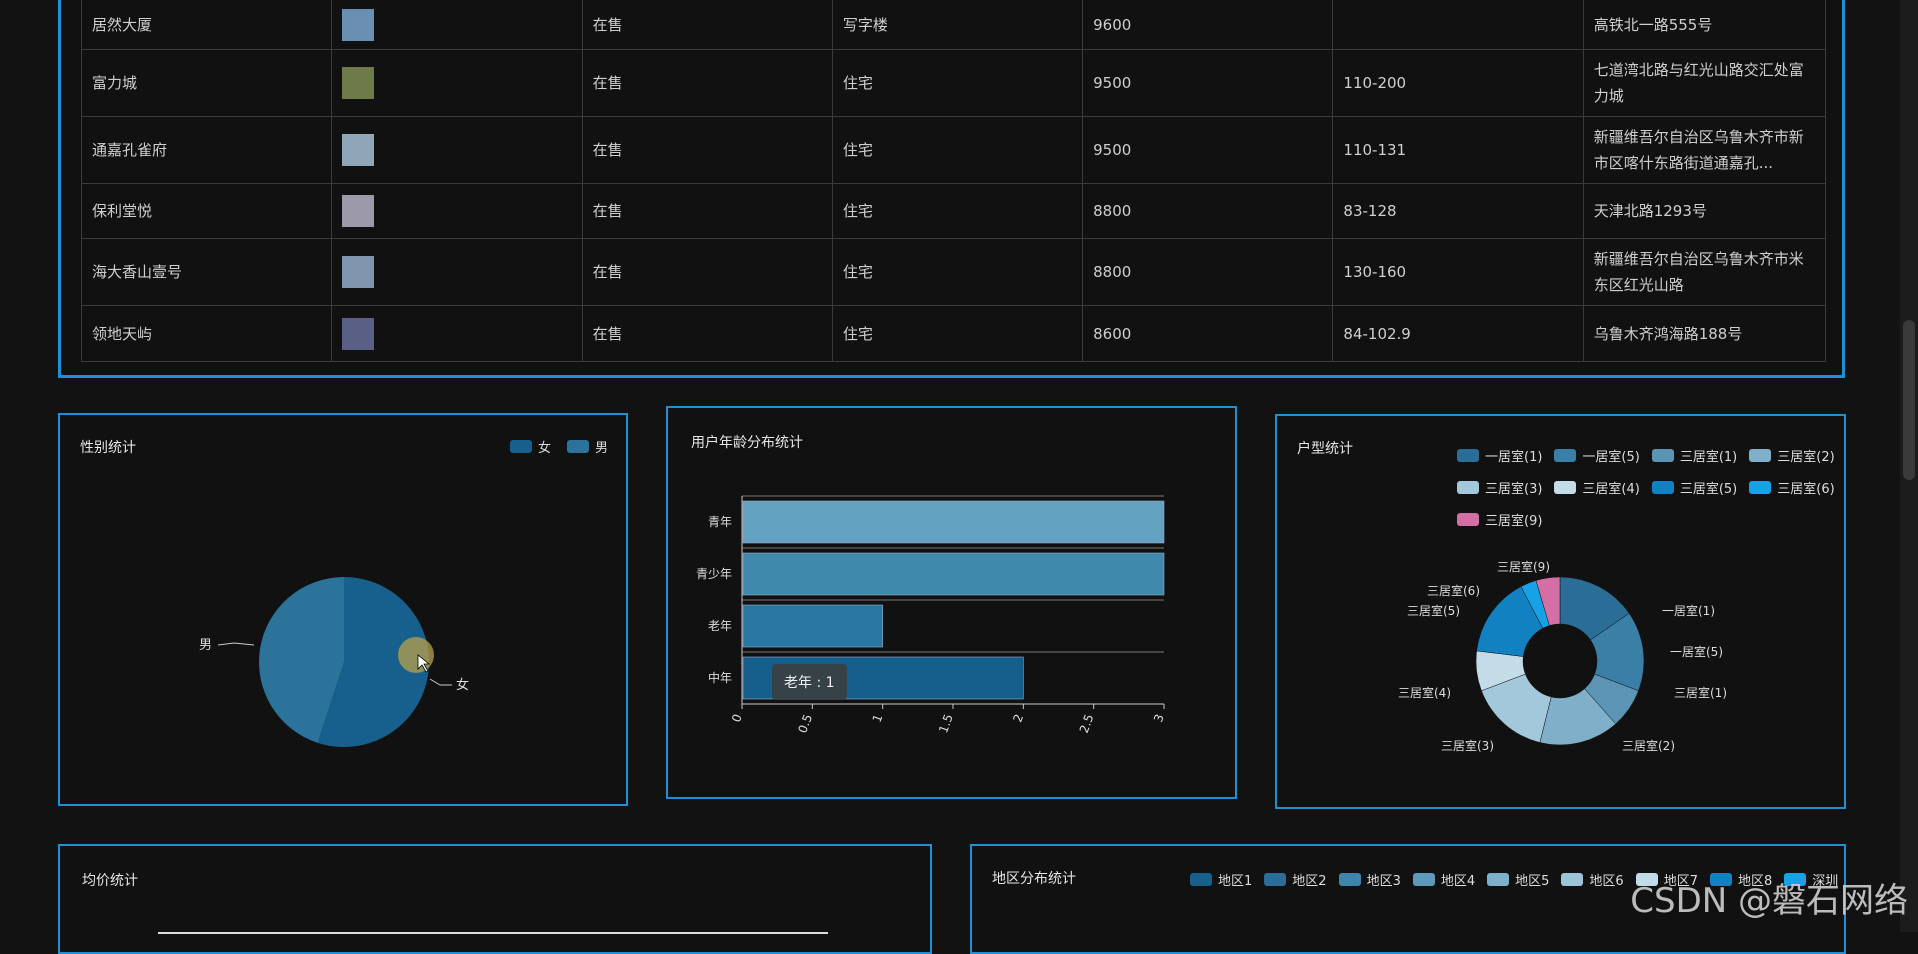  Describe the element at coordinates (206, 150) in the screenshot. I see `table-cell: 通嘉孔雀府` at that location.